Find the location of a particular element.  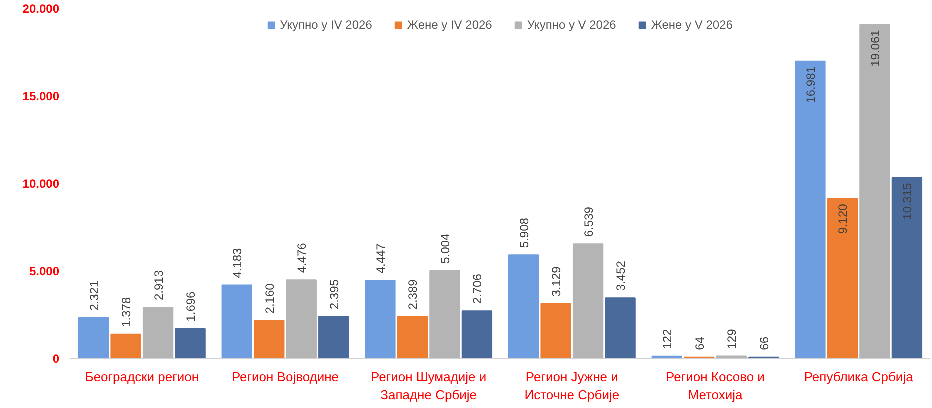

data-label: 129 is located at coordinates (732, 339).